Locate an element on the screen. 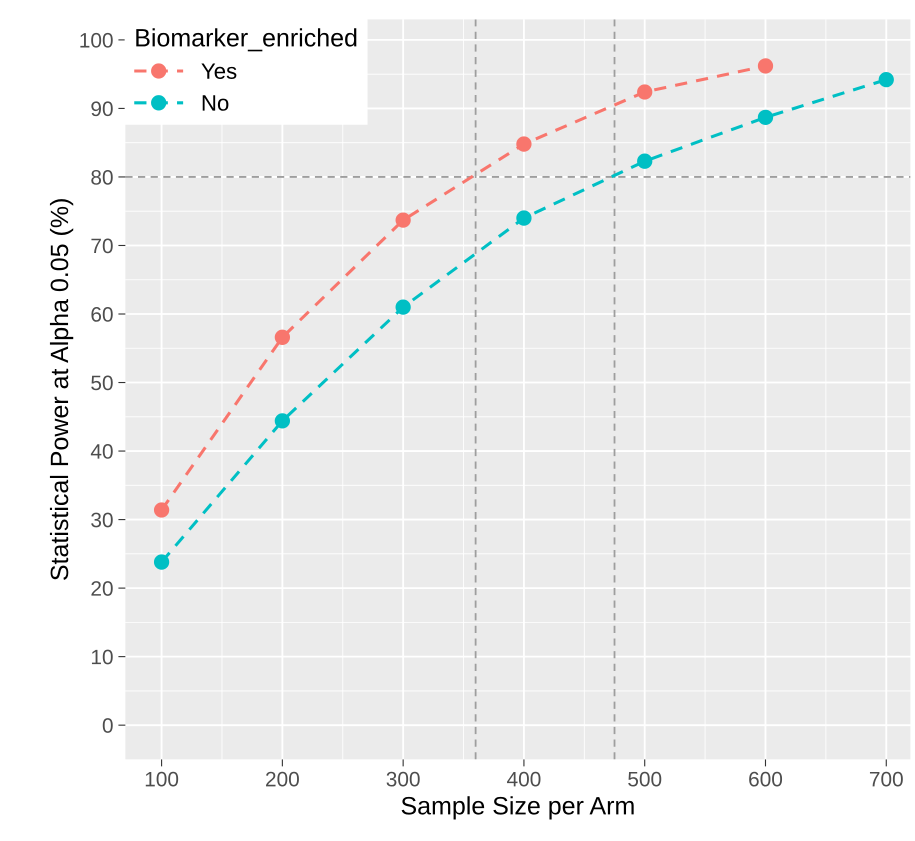  y-tick-label: 40 is located at coordinates (101, 451).